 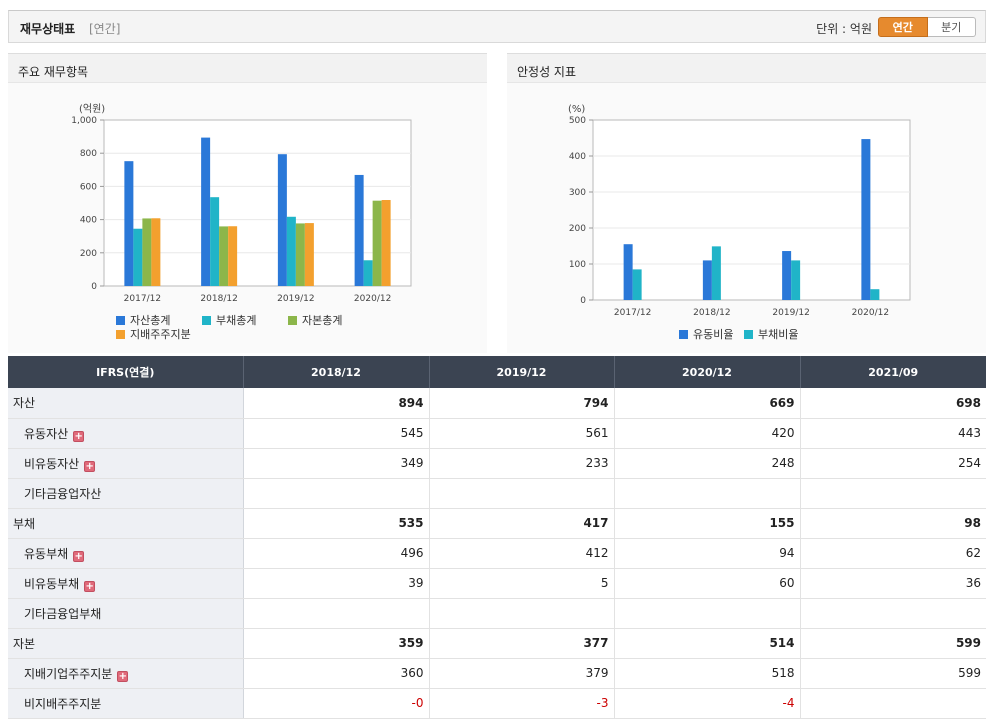 What do you see at coordinates (706, 673) in the screenshot?
I see `table-cell: 518` at bounding box center [706, 673].